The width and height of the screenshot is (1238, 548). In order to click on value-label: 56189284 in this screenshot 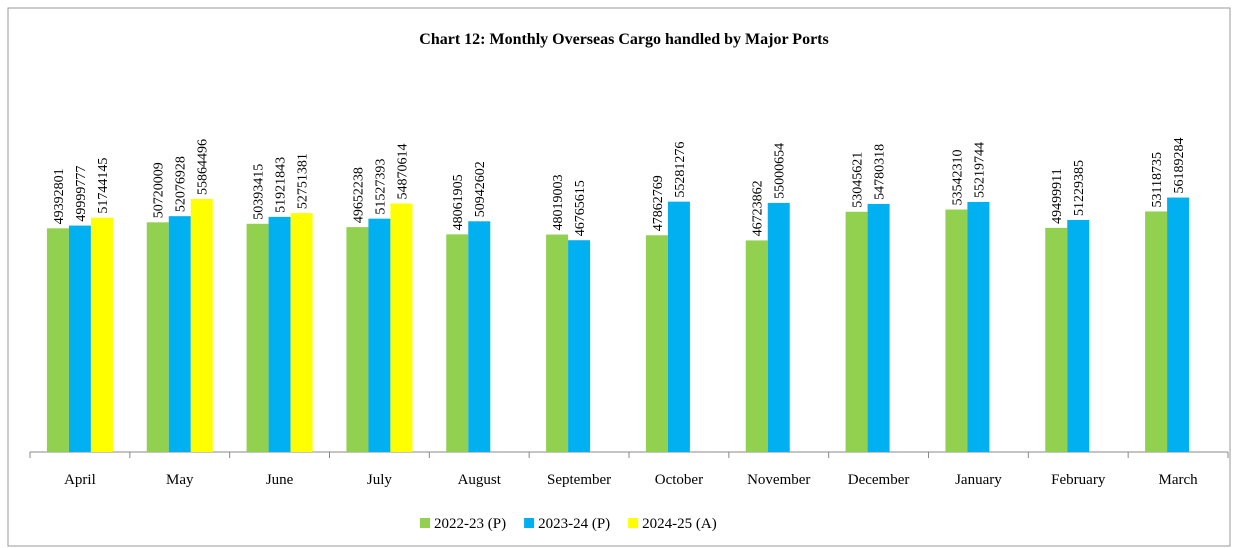, I will do `click(1179, 166)`.